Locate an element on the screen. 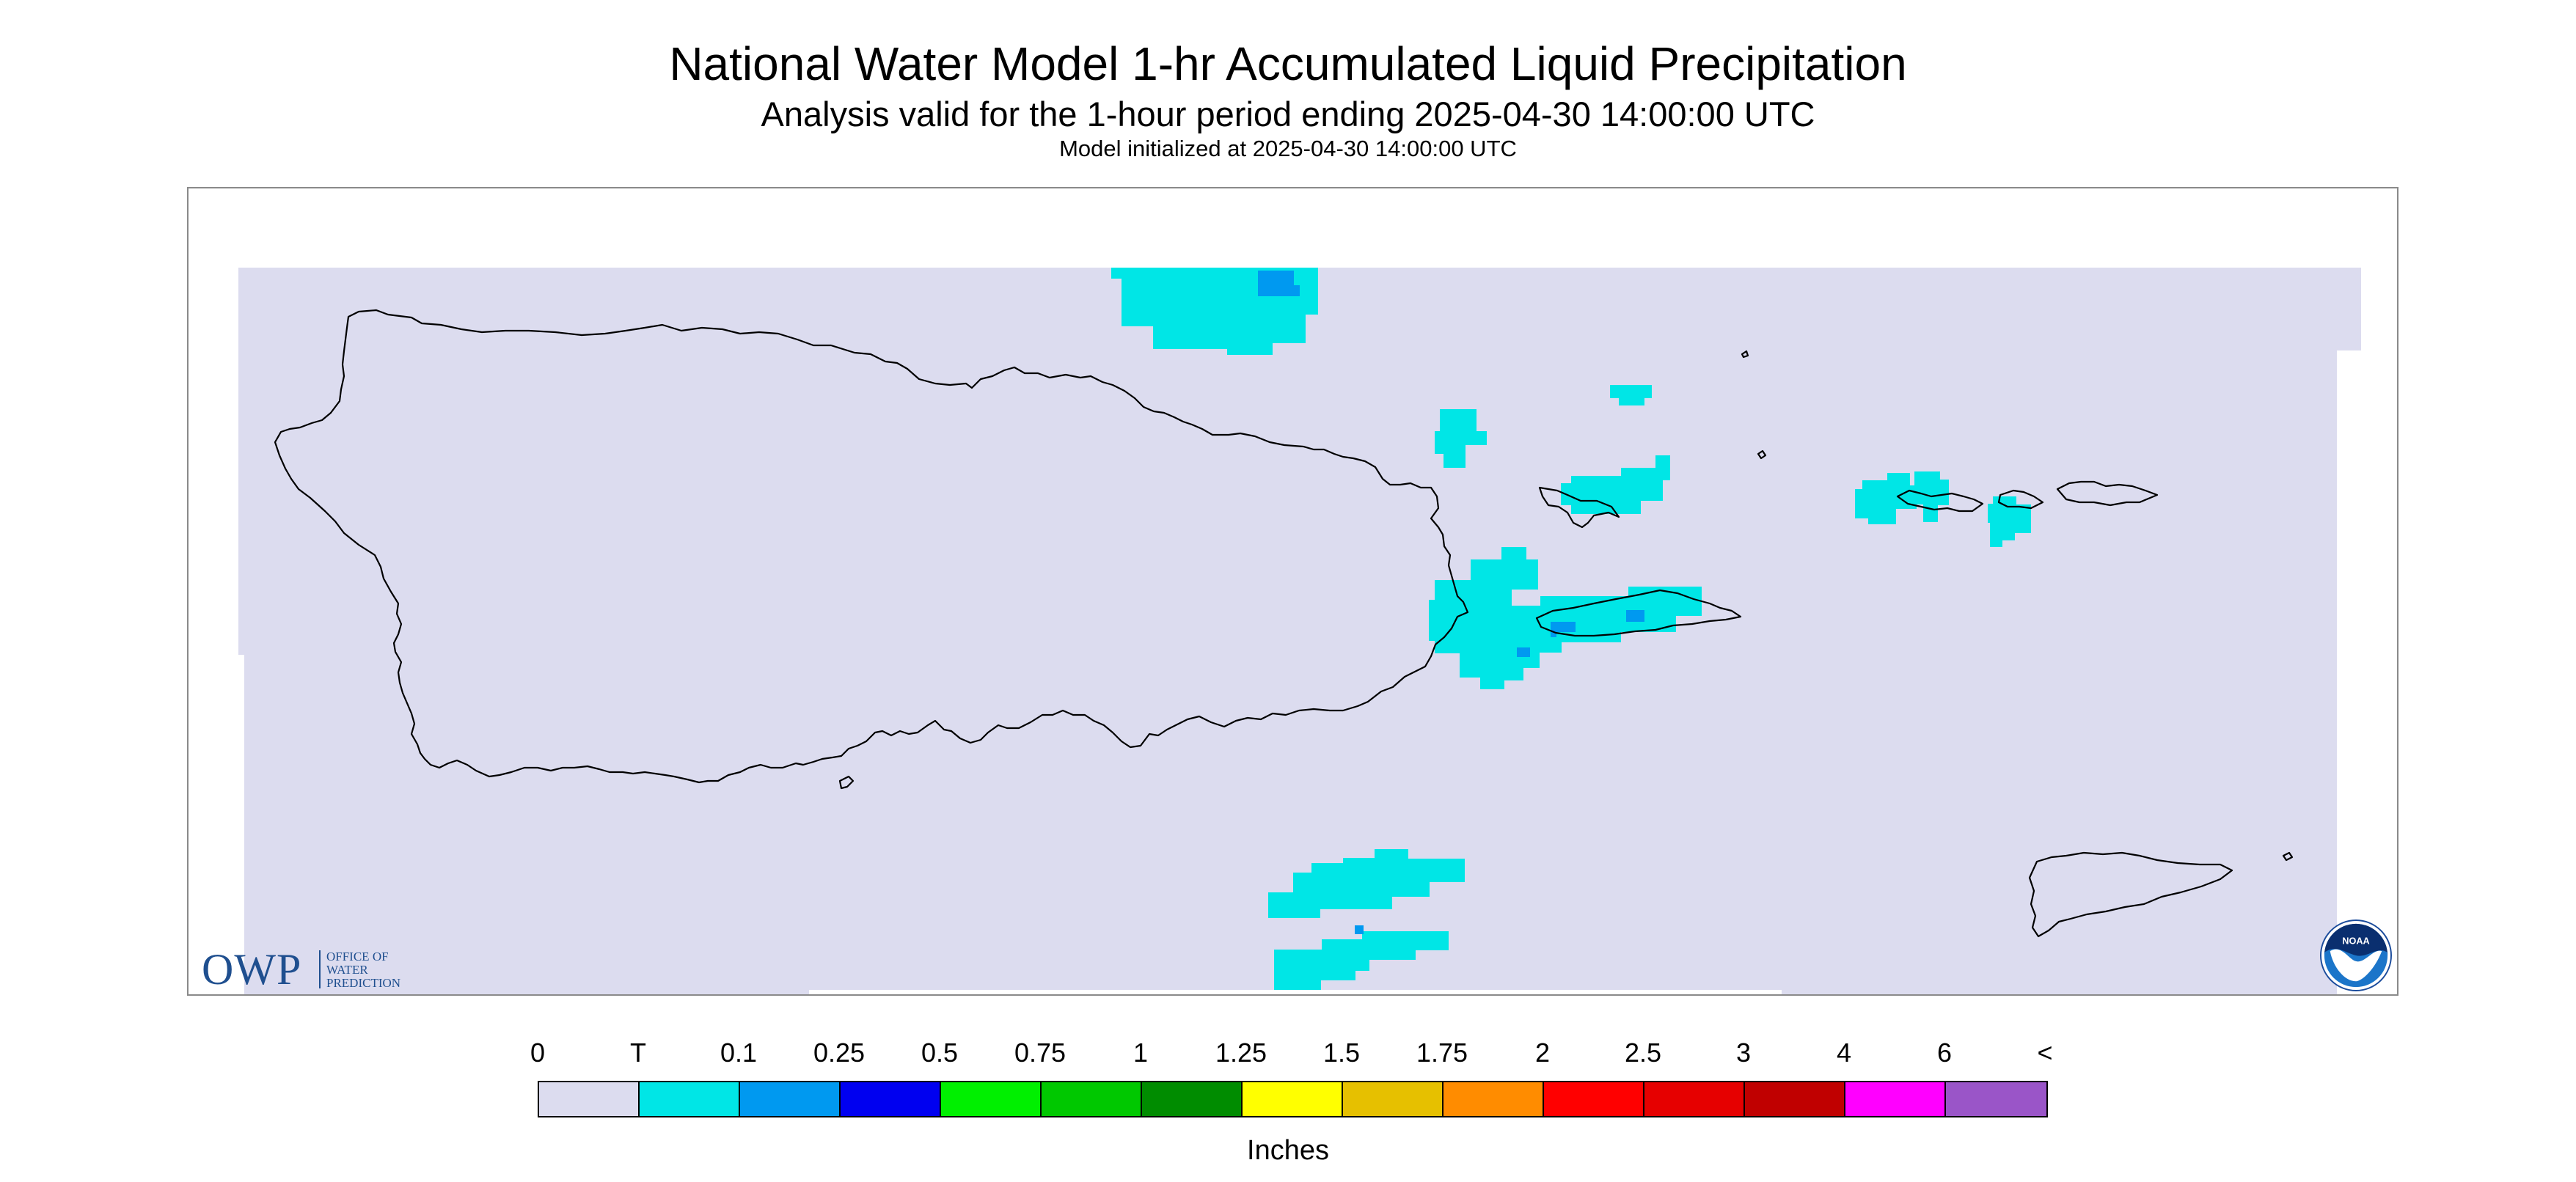 This screenshot has height=1182, width=2576. precip-area-fajardo is located at coordinates (1461, 438).